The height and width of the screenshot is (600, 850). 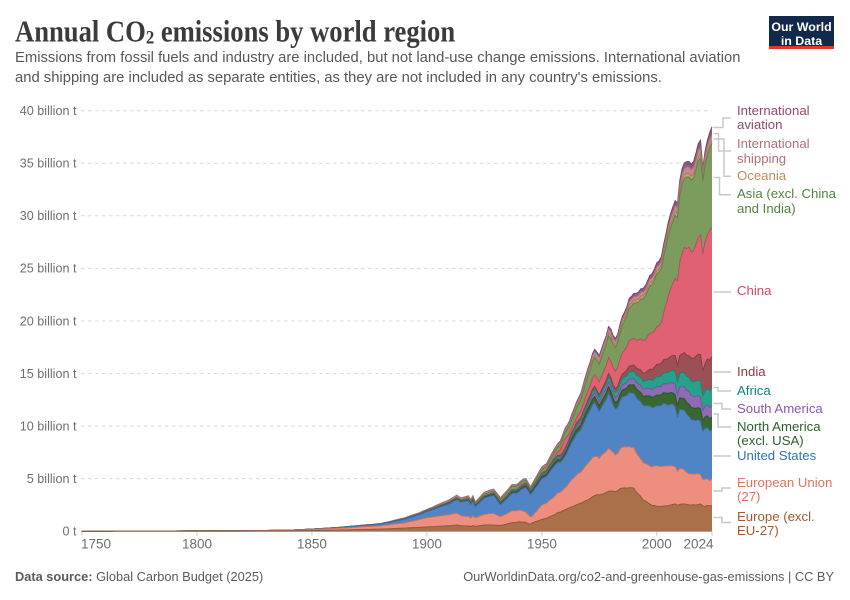 What do you see at coordinates (96, 544) in the screenshot?
I see `svg-text: 1750` at bounding box center [96, 544].